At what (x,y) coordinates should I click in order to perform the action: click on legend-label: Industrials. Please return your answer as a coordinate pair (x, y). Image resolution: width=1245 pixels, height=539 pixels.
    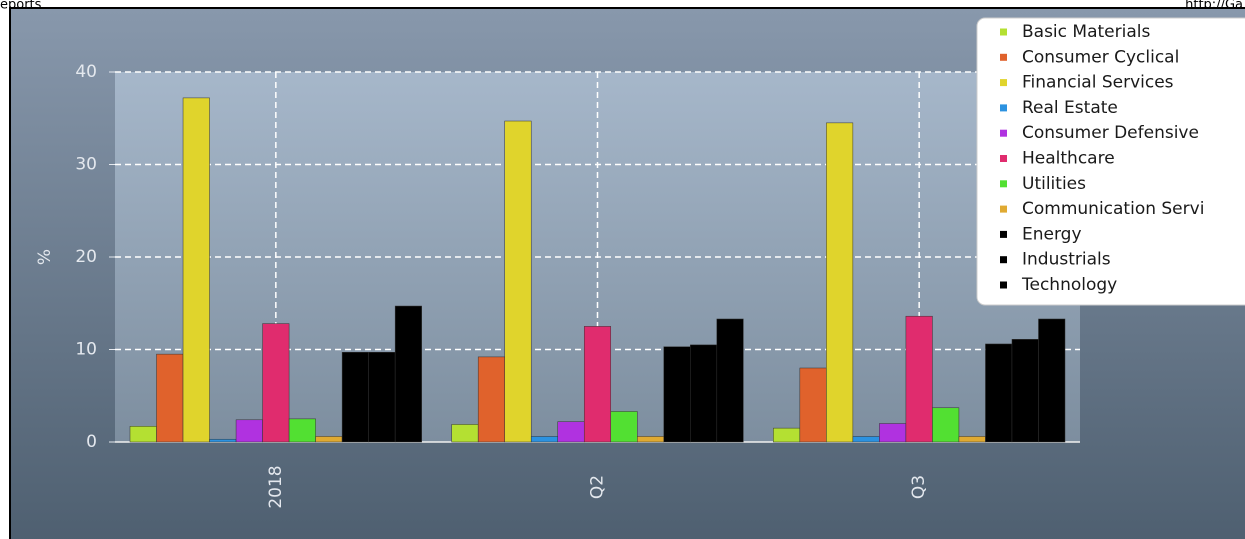
    Looking at the image, I should click on (1066, 260).